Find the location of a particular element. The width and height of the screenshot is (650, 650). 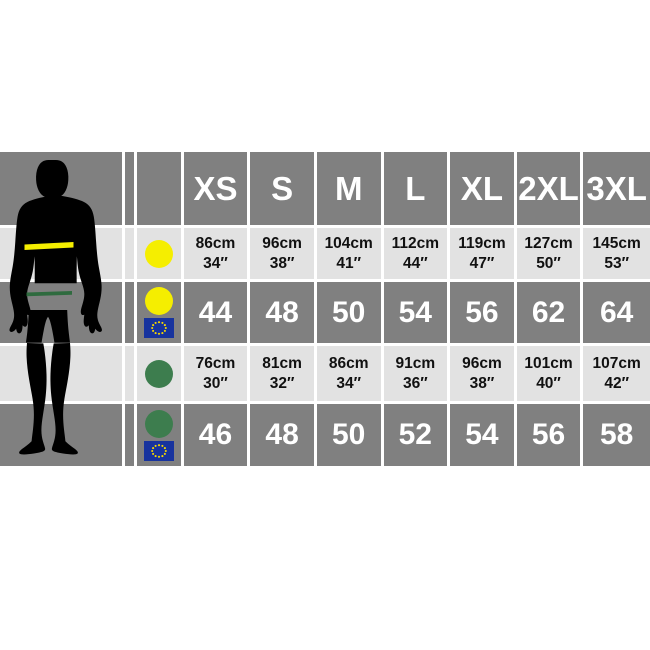

silhouette-svg is located at coordinates (55, 307).